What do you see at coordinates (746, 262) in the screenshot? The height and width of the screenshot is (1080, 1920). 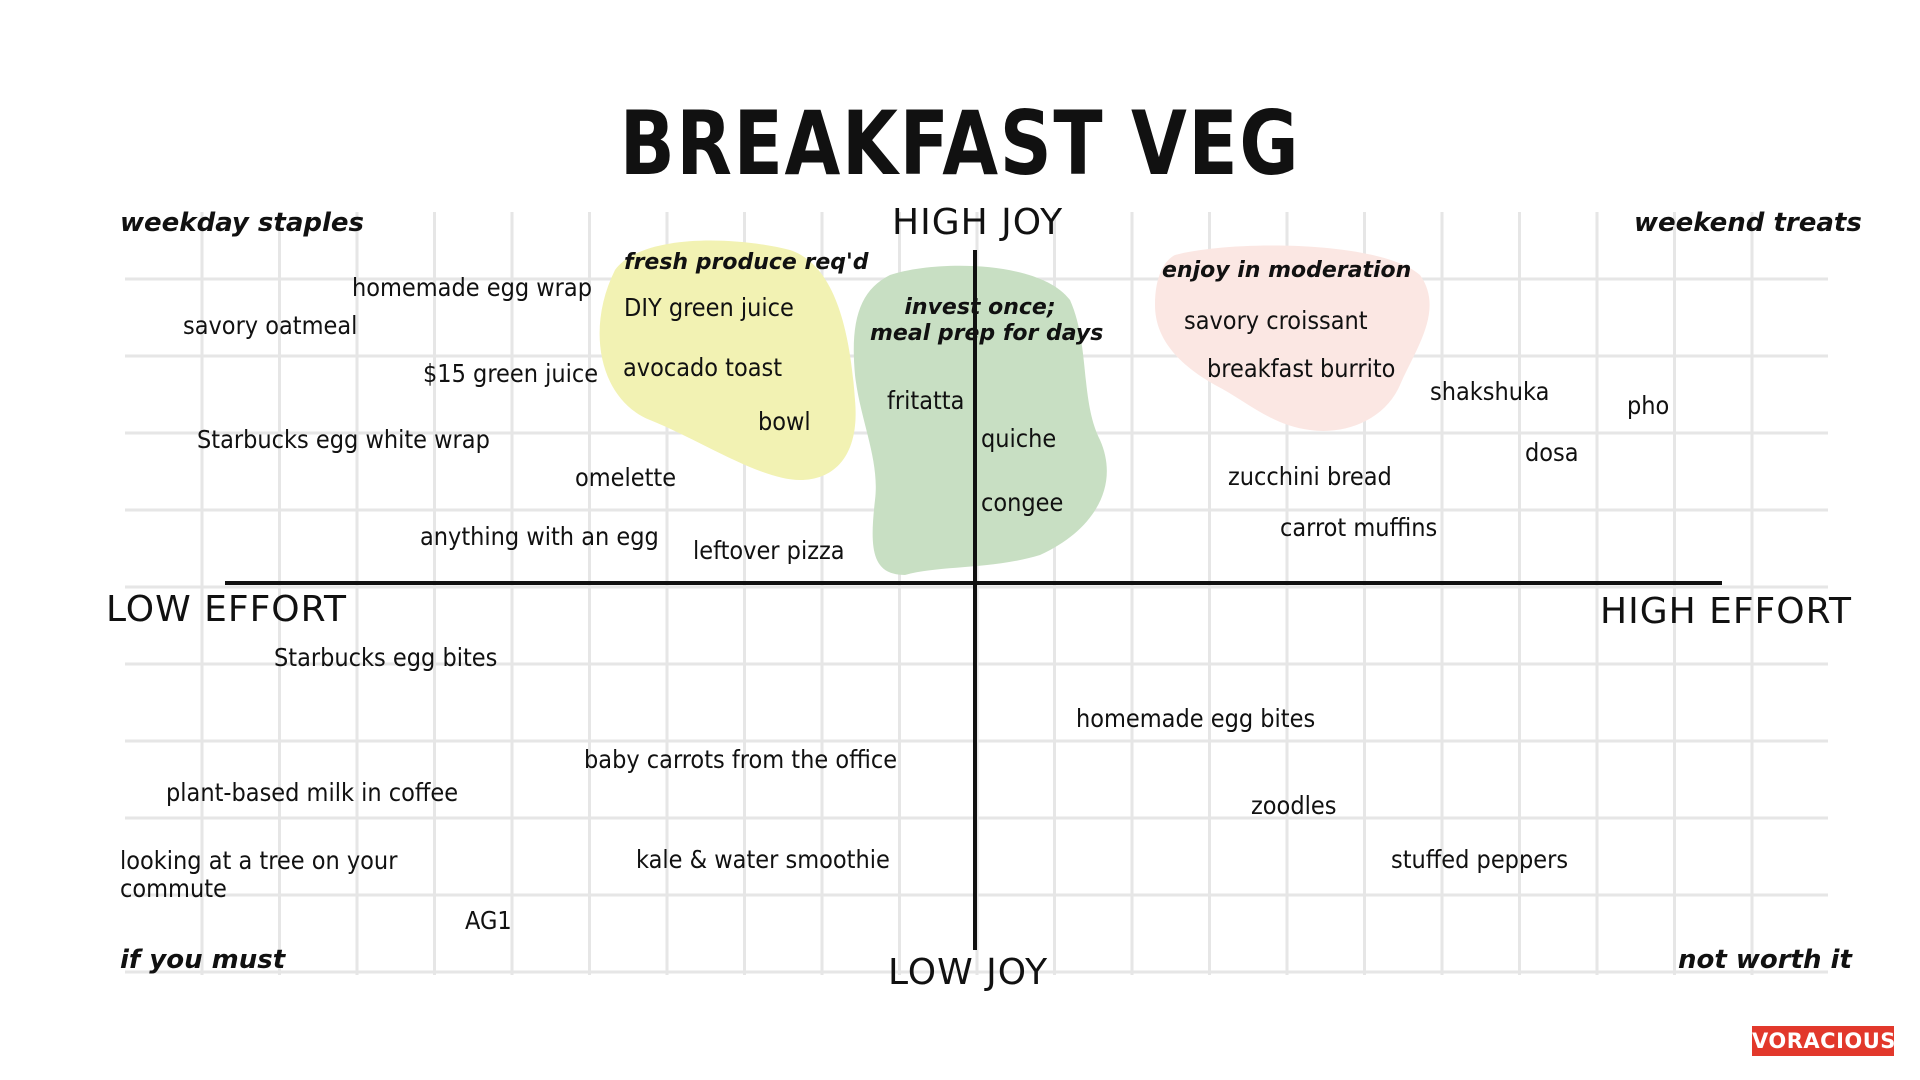 I see `zone-label-fresh-produce: fresh produce req'd` at bounding box center [746, 262].